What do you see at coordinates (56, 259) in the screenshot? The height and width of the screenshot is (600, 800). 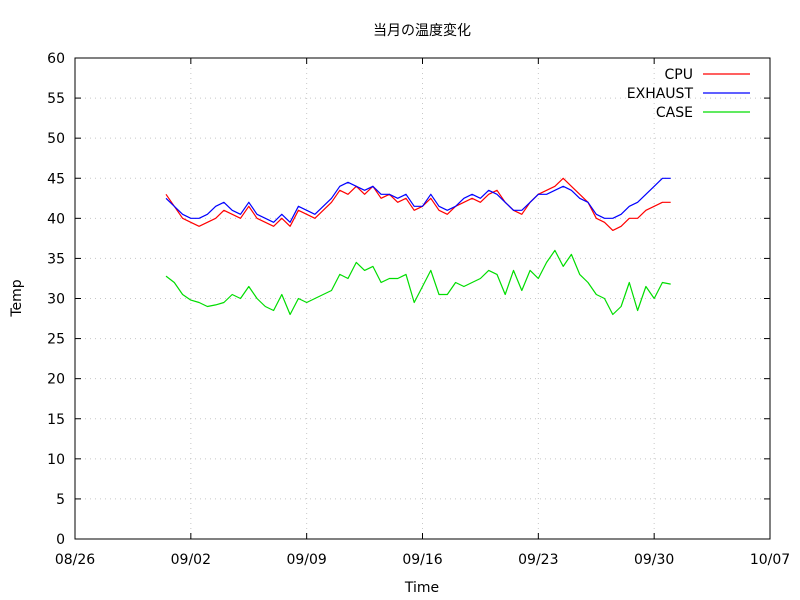 I see `y-tick-label: 35` at bounding box center [56, 259].